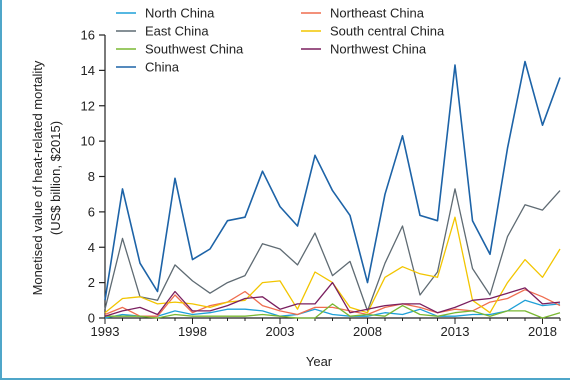  Describe the element at coordinates (180, 13) in the screenshot. I see `legend-label: North China` at that location.